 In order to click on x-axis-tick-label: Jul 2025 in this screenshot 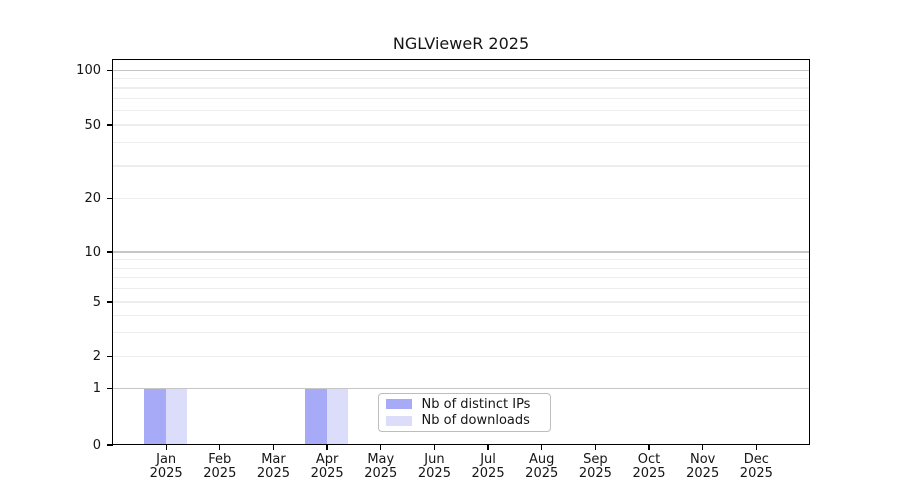, I will do `click(488, 466)`.